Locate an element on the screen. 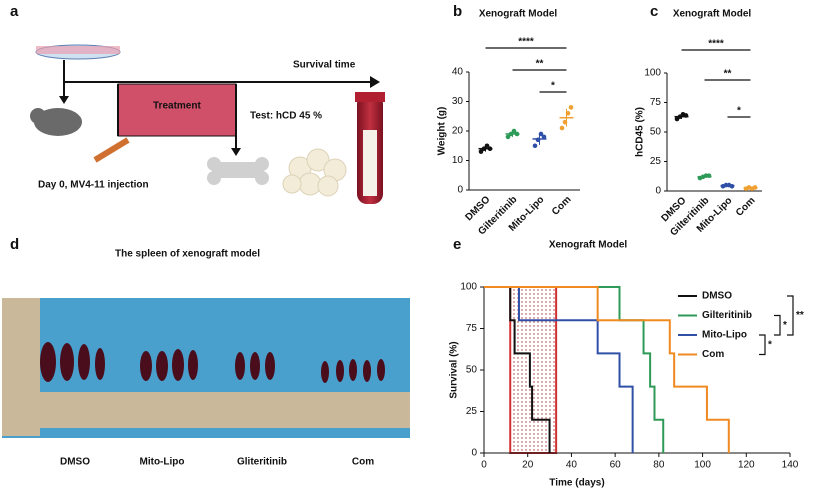 Image resolution: width=813 pixels, height=501 pixels. group-label: Gliteritinib is located at coordinates (262, 462).